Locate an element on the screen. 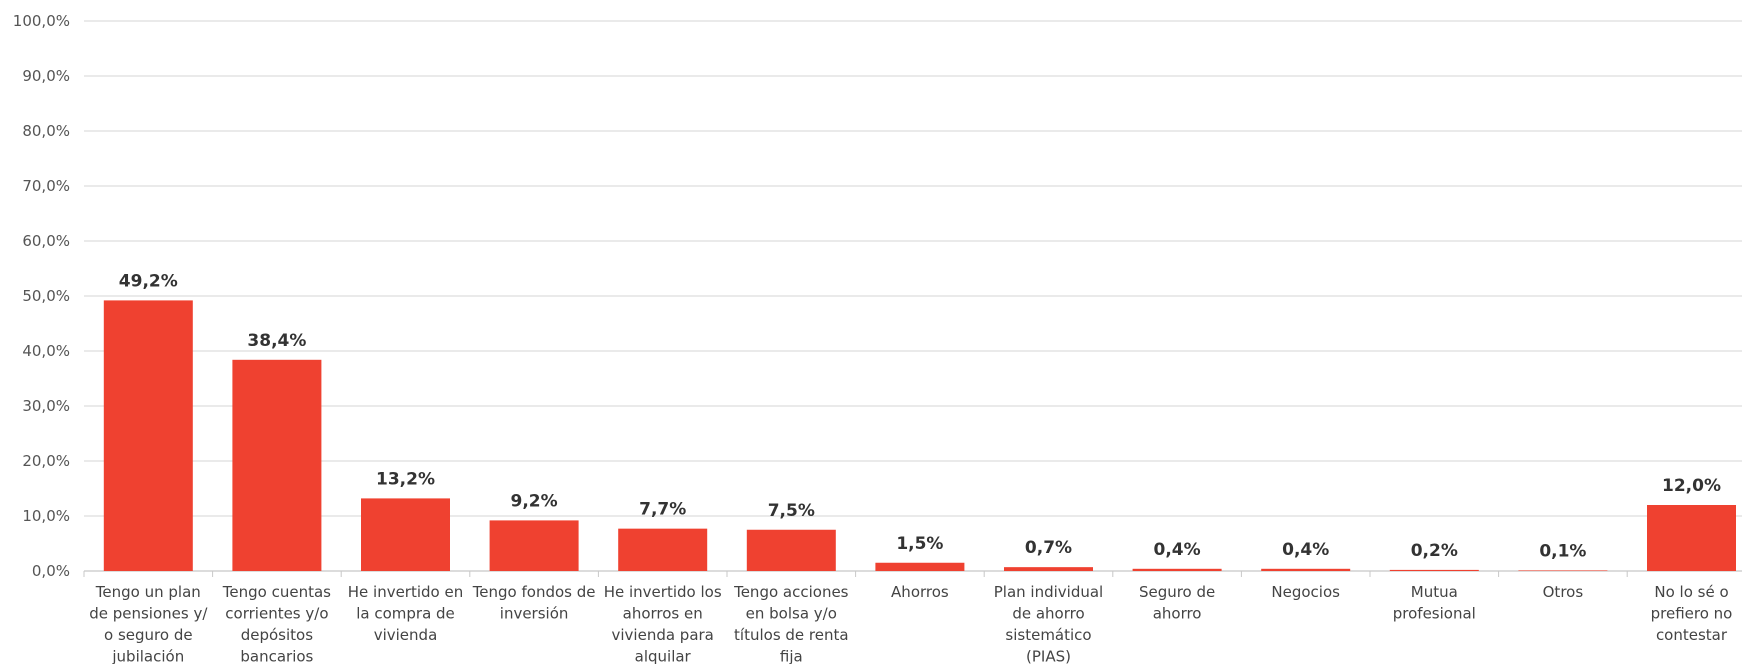 The image size is (1742, 664). x-category-label: Otros is located at coordinates (1563, 592).